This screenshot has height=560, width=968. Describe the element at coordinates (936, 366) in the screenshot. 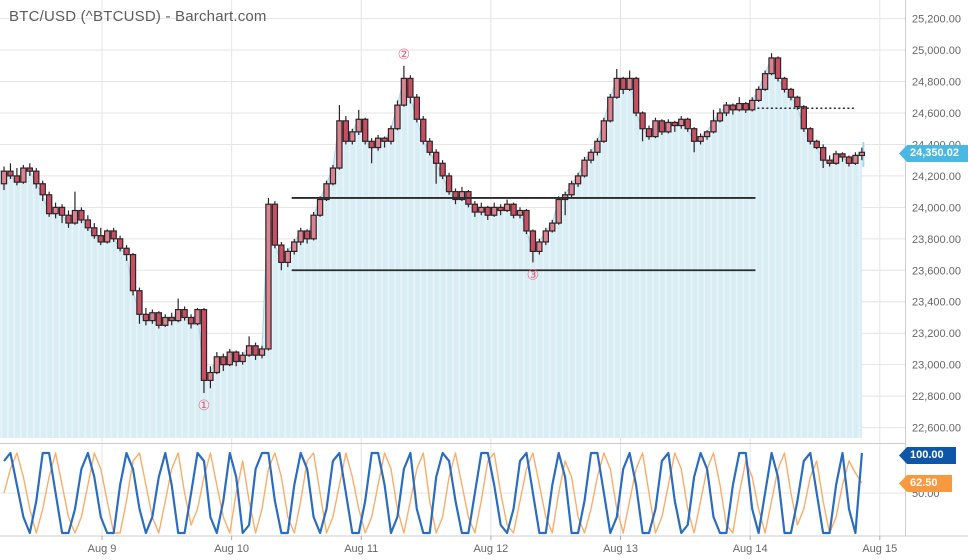

I see `svg-text: 23,000.00` at that location.